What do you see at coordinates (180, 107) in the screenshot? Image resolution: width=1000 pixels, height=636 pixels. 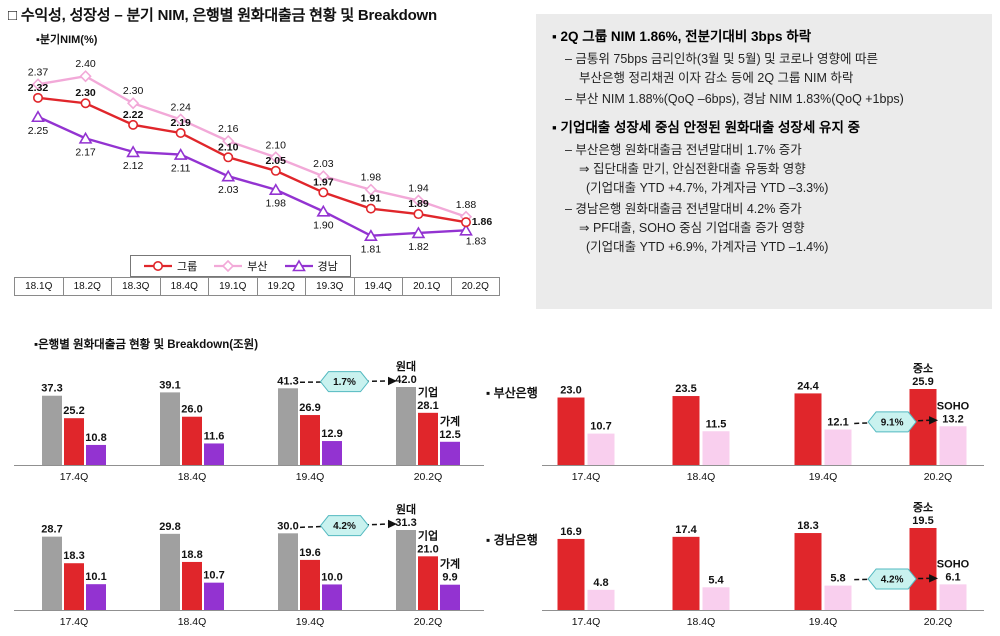 I see `svg-text: 2.24` at bounding box center [180, 107].